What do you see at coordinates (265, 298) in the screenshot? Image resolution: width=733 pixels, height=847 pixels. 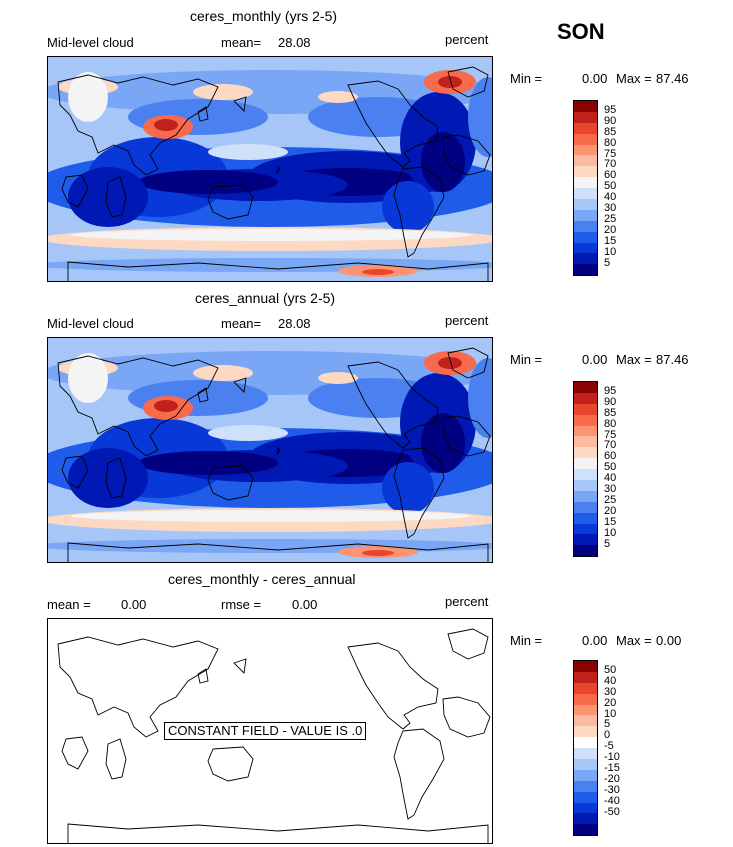 I see `panel2-title: ceres_annual (yrs 2-5)` at bounding box center [265, 298].